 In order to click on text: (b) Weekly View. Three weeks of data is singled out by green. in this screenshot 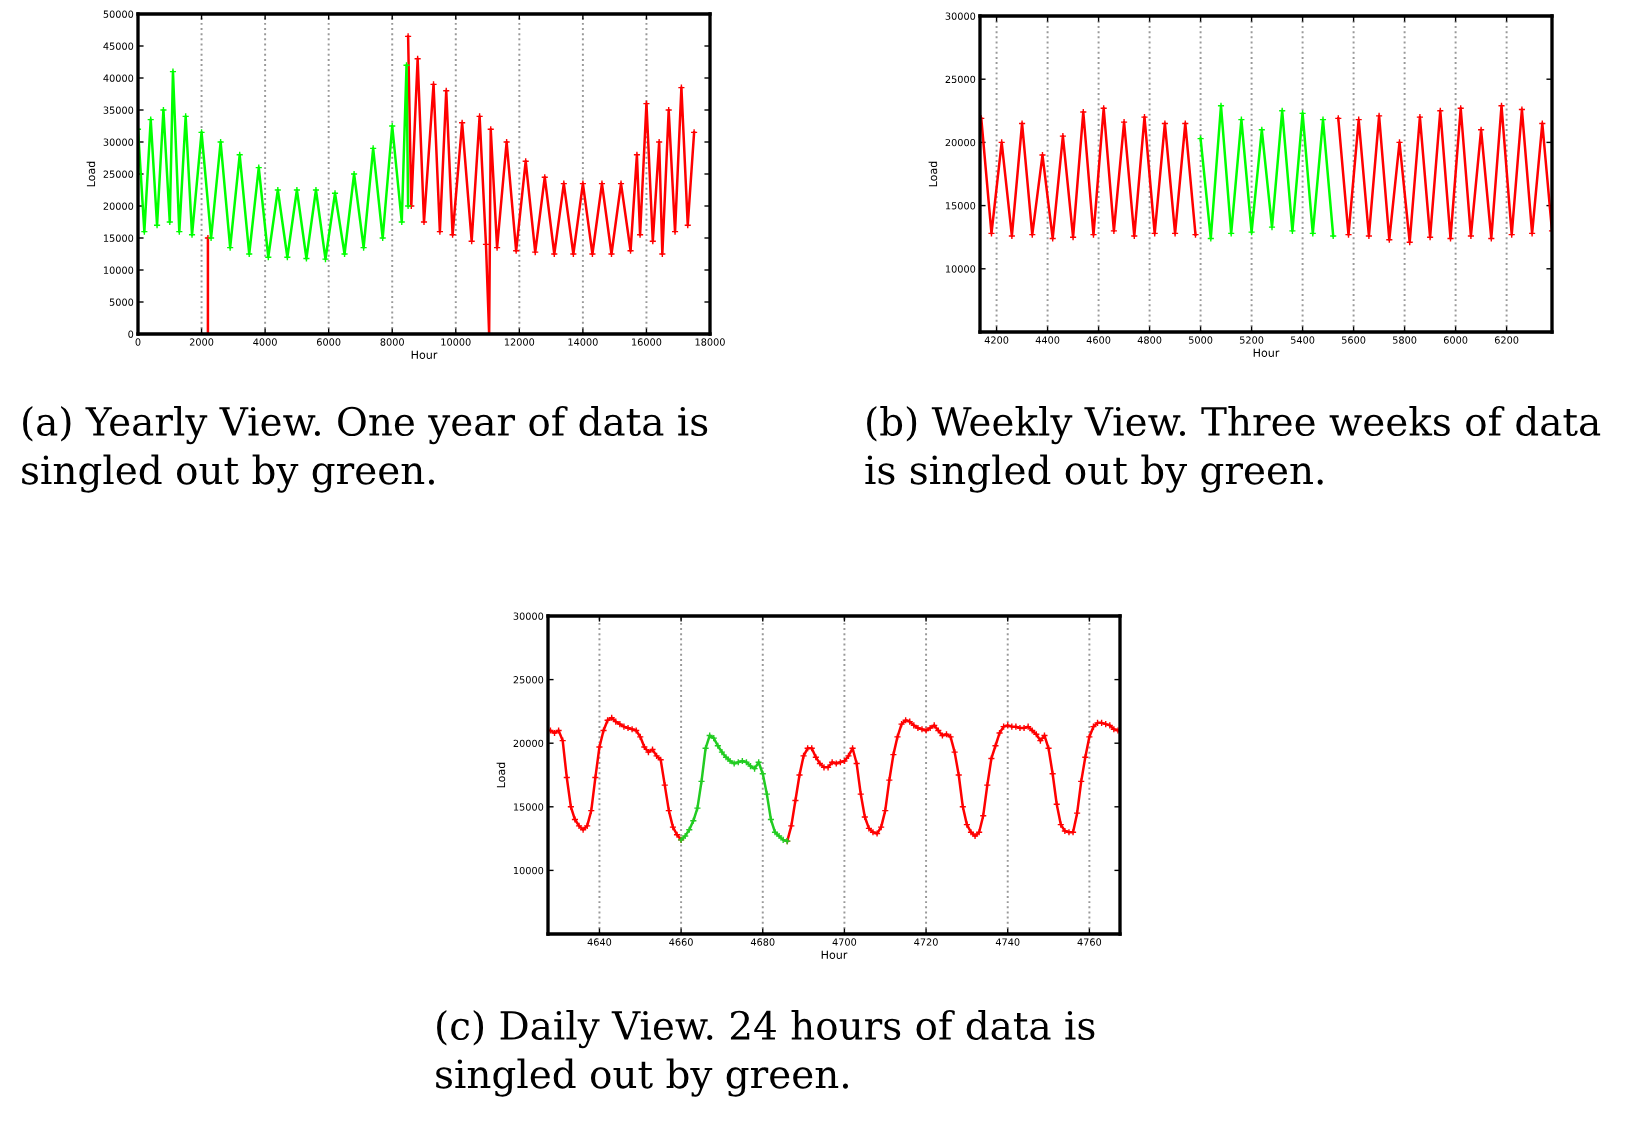, I will do `click(1233, 449)`.